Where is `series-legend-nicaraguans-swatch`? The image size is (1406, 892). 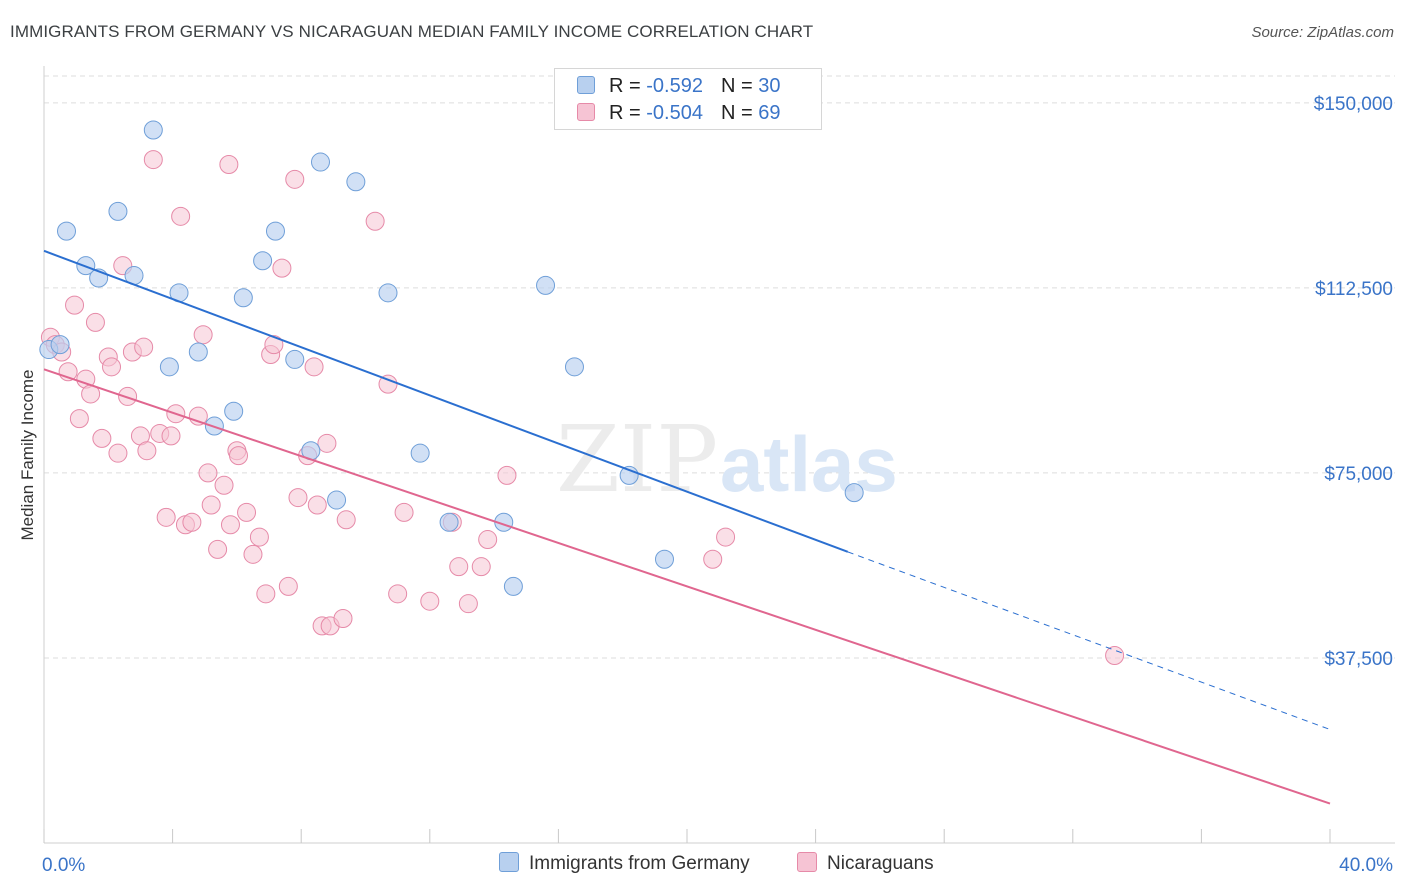
series-legend-nicaraguans-swatch is located at coordinates (807, 862).